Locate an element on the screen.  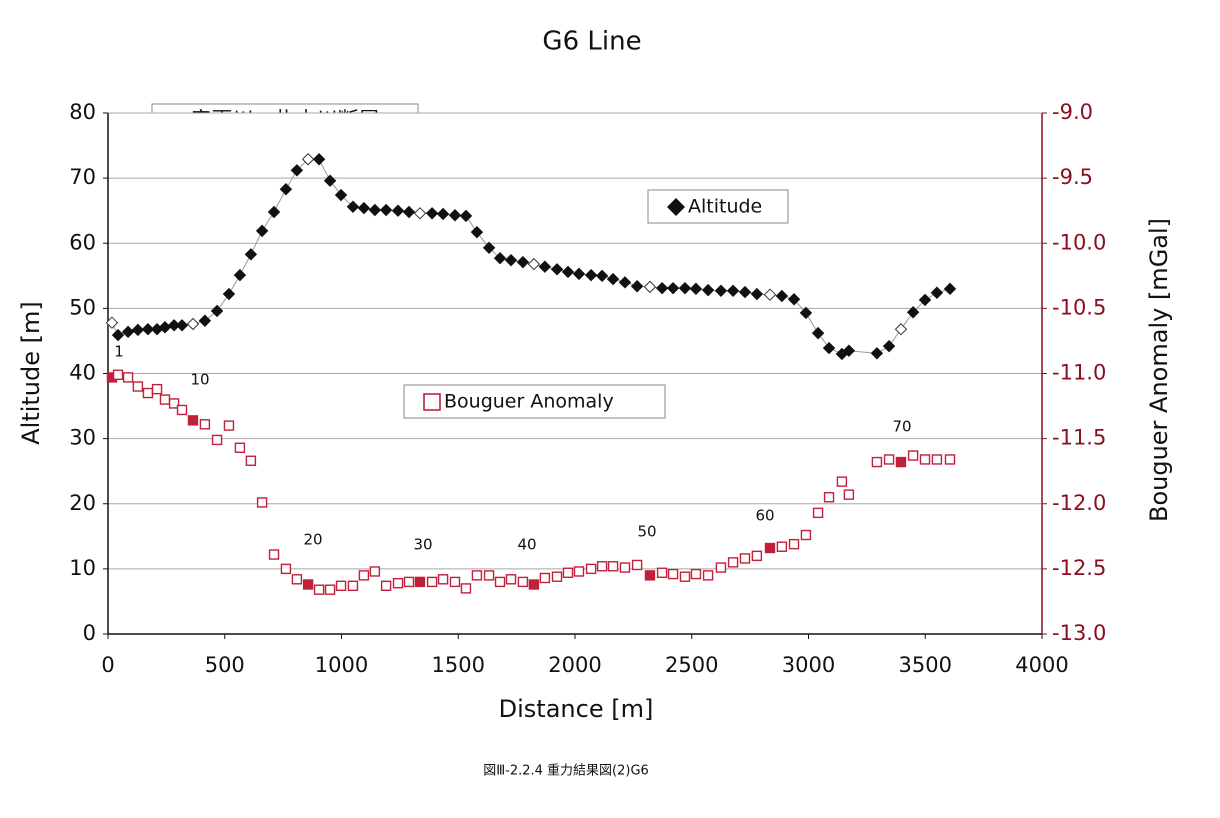
y-tick-label: 30 is located at coordinates (82, 438).